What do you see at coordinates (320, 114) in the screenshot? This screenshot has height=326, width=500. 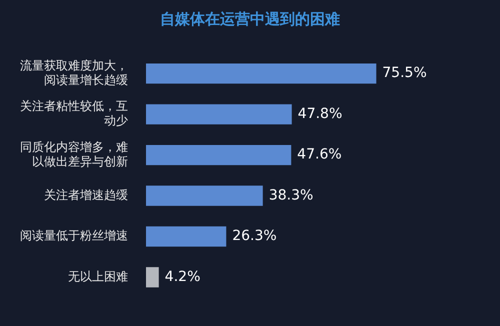 I see `data-label: 47.8%` at bounding box center [320, 114].